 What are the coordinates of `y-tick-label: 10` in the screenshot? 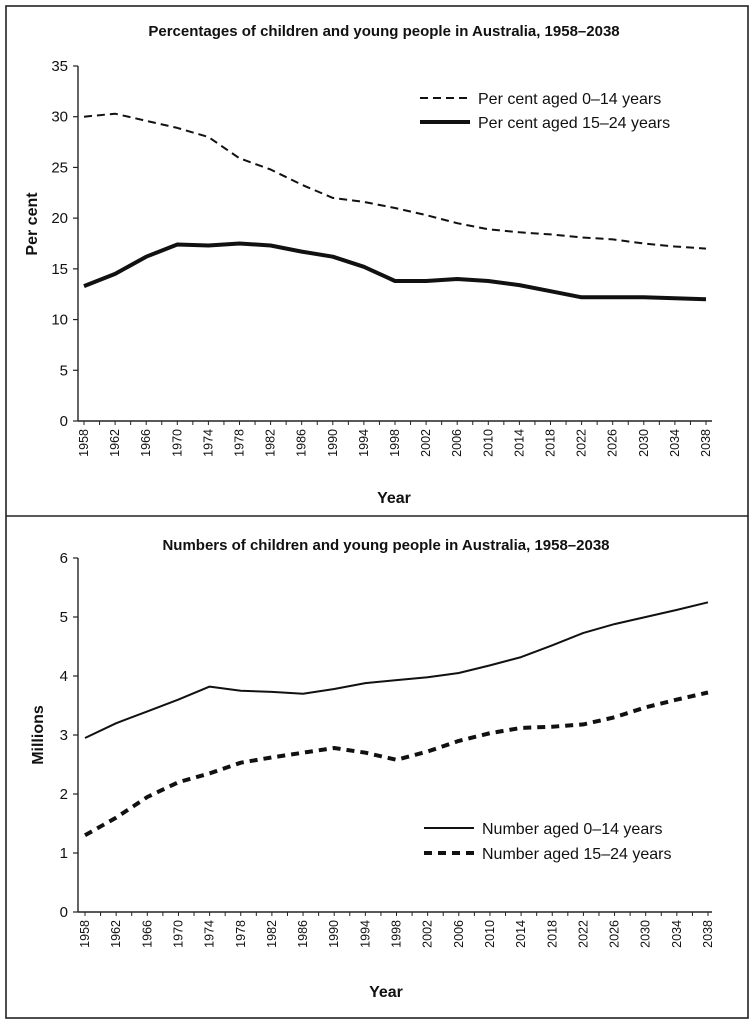 It's located at (59, 320).